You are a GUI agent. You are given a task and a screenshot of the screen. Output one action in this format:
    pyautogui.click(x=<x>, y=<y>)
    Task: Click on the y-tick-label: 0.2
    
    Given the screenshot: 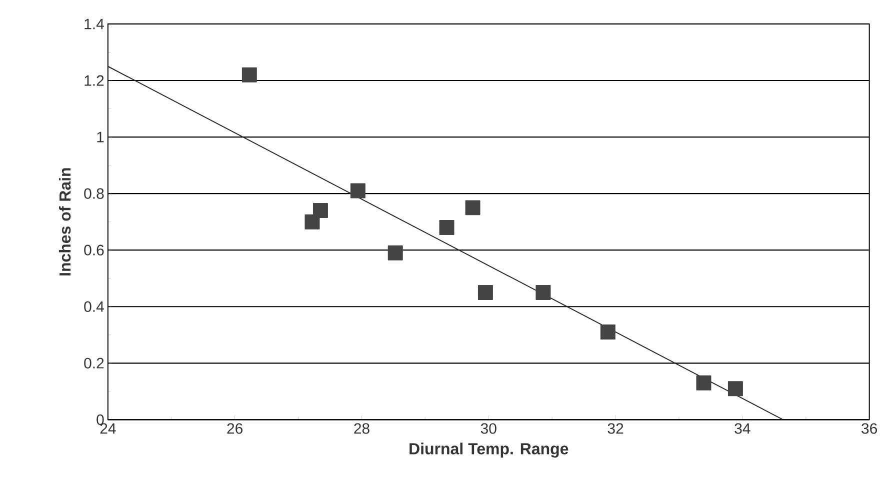 What is the action you would take?
    pyautogui.click(x=94, y=363)
    